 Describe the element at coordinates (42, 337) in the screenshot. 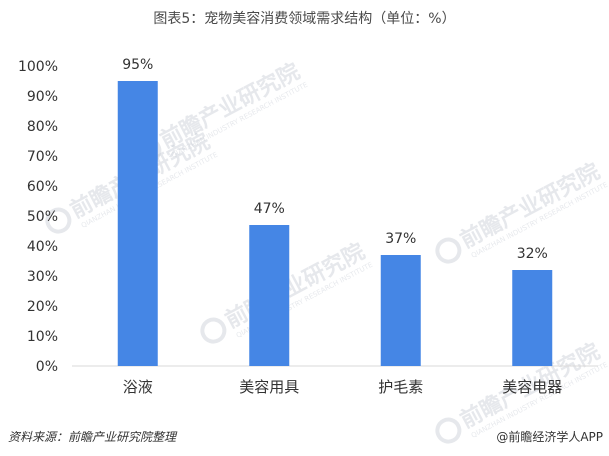

I see `y-tick-label: 10%` at that location.